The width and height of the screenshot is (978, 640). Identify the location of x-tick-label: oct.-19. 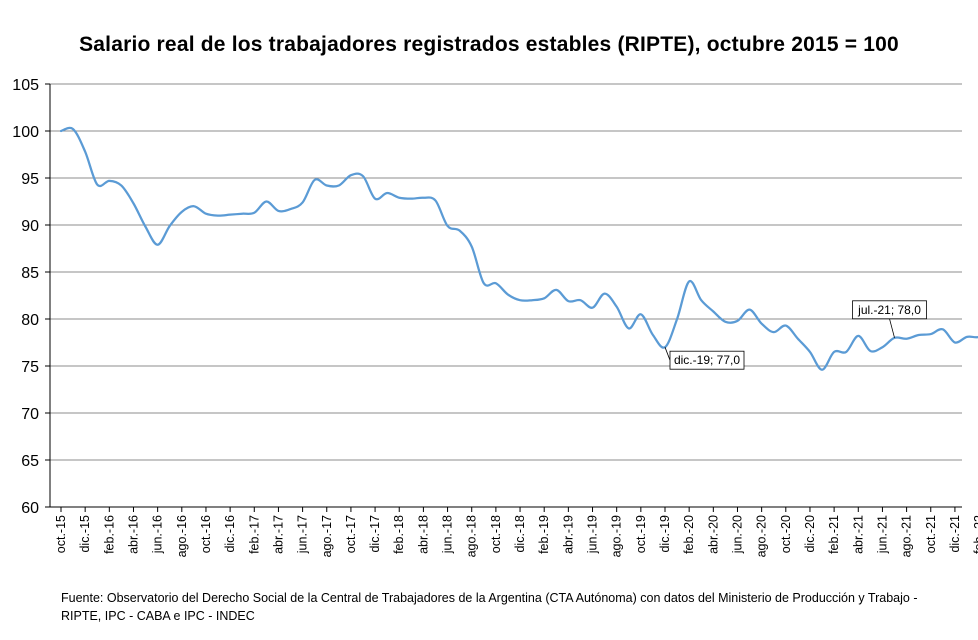
(641, 534).